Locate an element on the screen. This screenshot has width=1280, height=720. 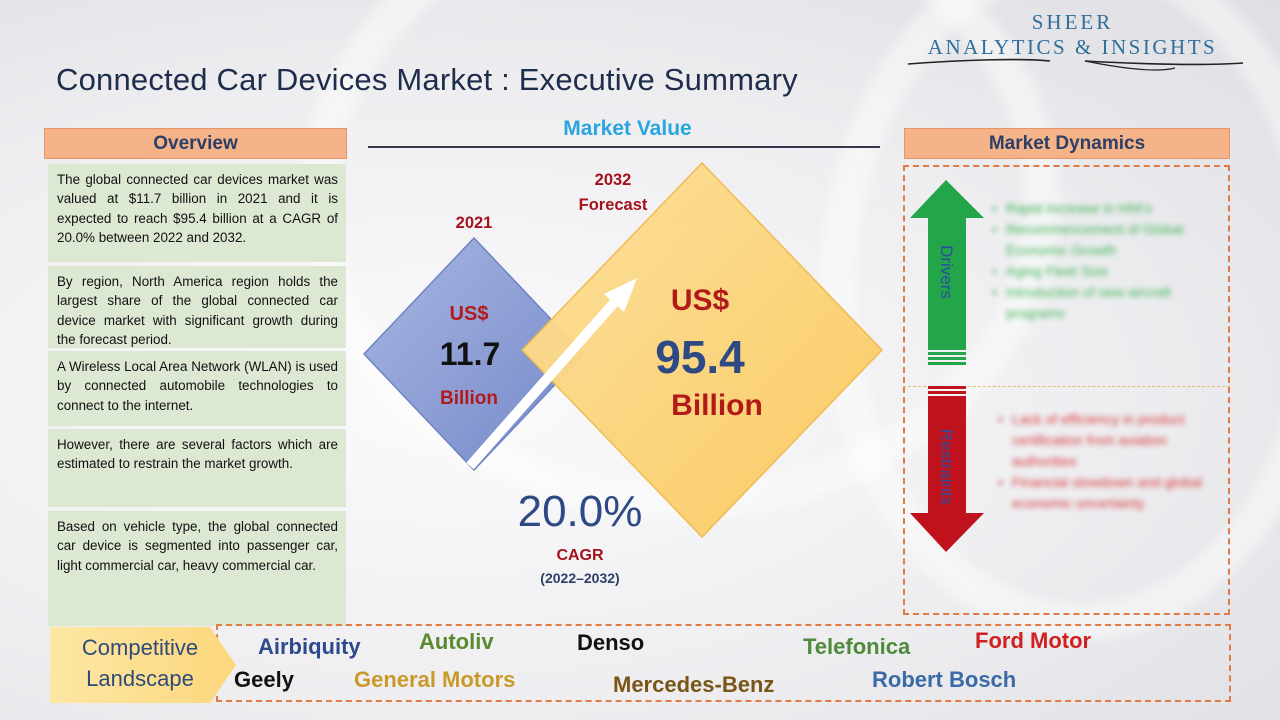
competitive-landscape-arrow-icon is located at coordinates (143, 665).